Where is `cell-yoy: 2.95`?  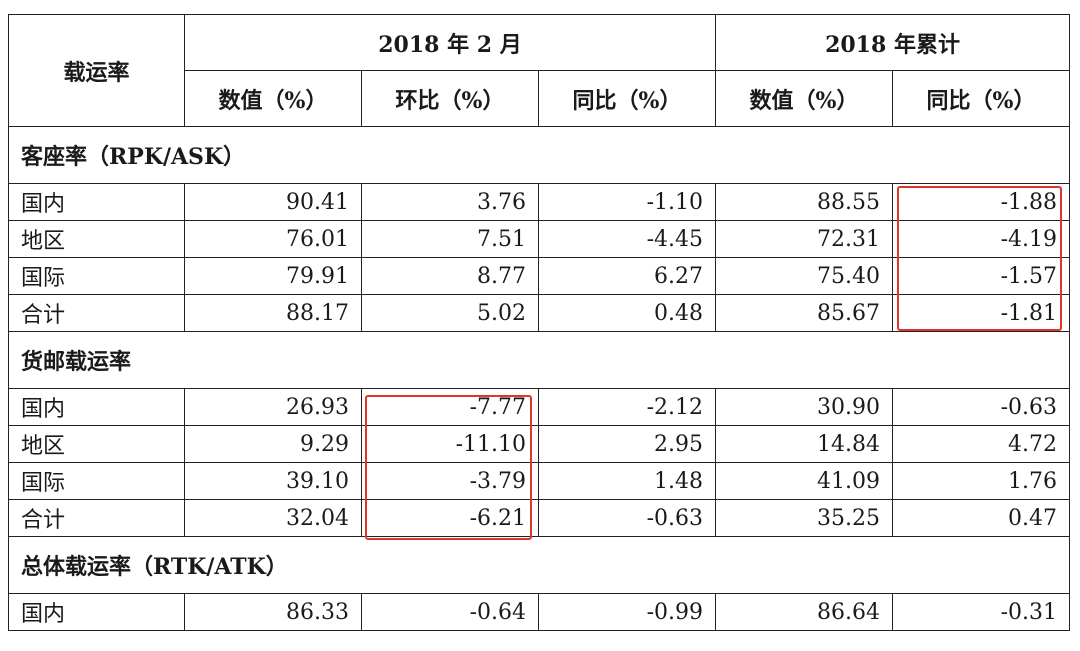
cell-yoy: 2.95 is located at coordinates (627, 444).